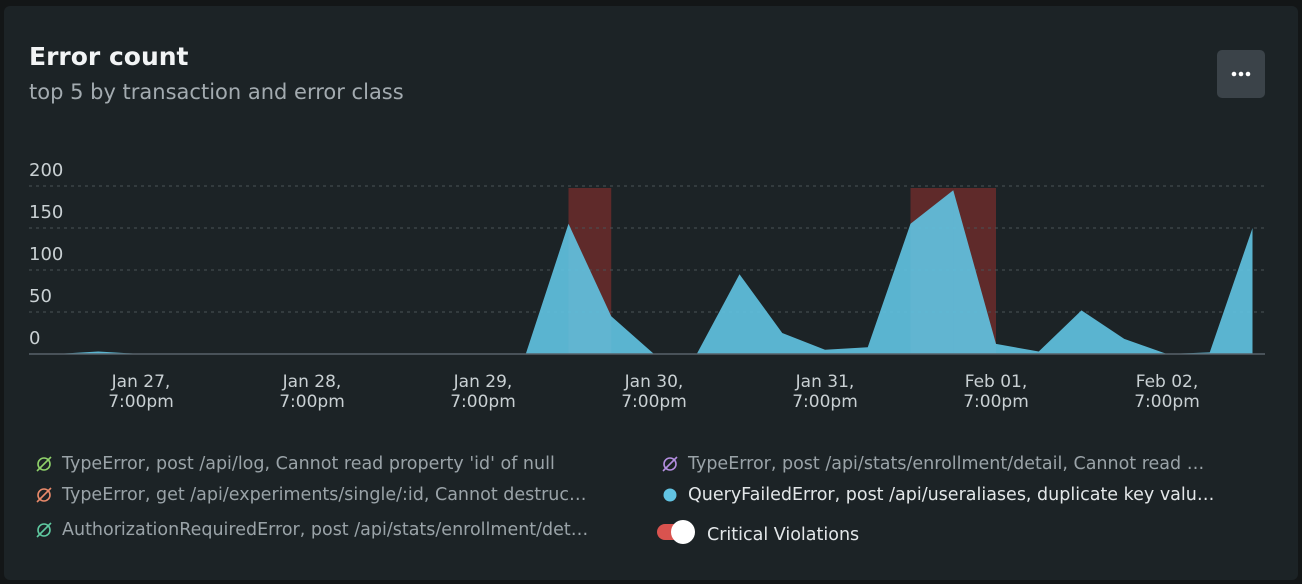 The height and width of the screenshot is (584, 1302). What do you see at coordinates (1167, 392) in the screenshot?
I see `x-tick-label: Feb 02, 7:00pm` at bounding box center [1167, 392].